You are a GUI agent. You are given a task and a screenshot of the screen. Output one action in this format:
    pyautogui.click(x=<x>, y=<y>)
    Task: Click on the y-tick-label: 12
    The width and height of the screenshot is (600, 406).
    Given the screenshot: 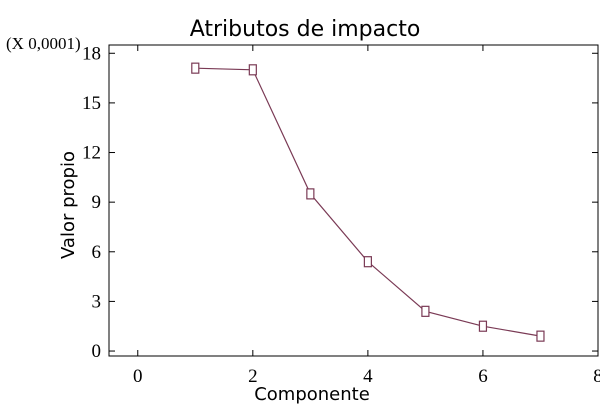 What is the action you would take?
    pyautogui.click(x=91, y=153)
    